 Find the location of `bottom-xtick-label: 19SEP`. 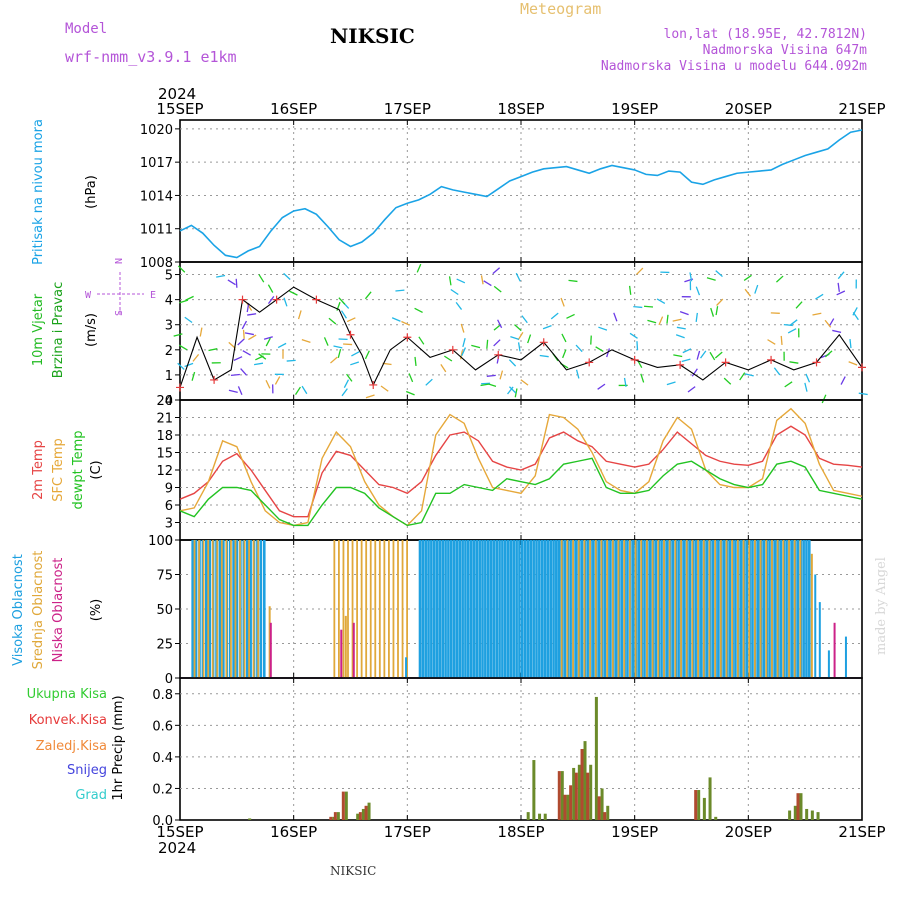

bottom-xtick-label: 19SEP is located at coordinates (634, 832).